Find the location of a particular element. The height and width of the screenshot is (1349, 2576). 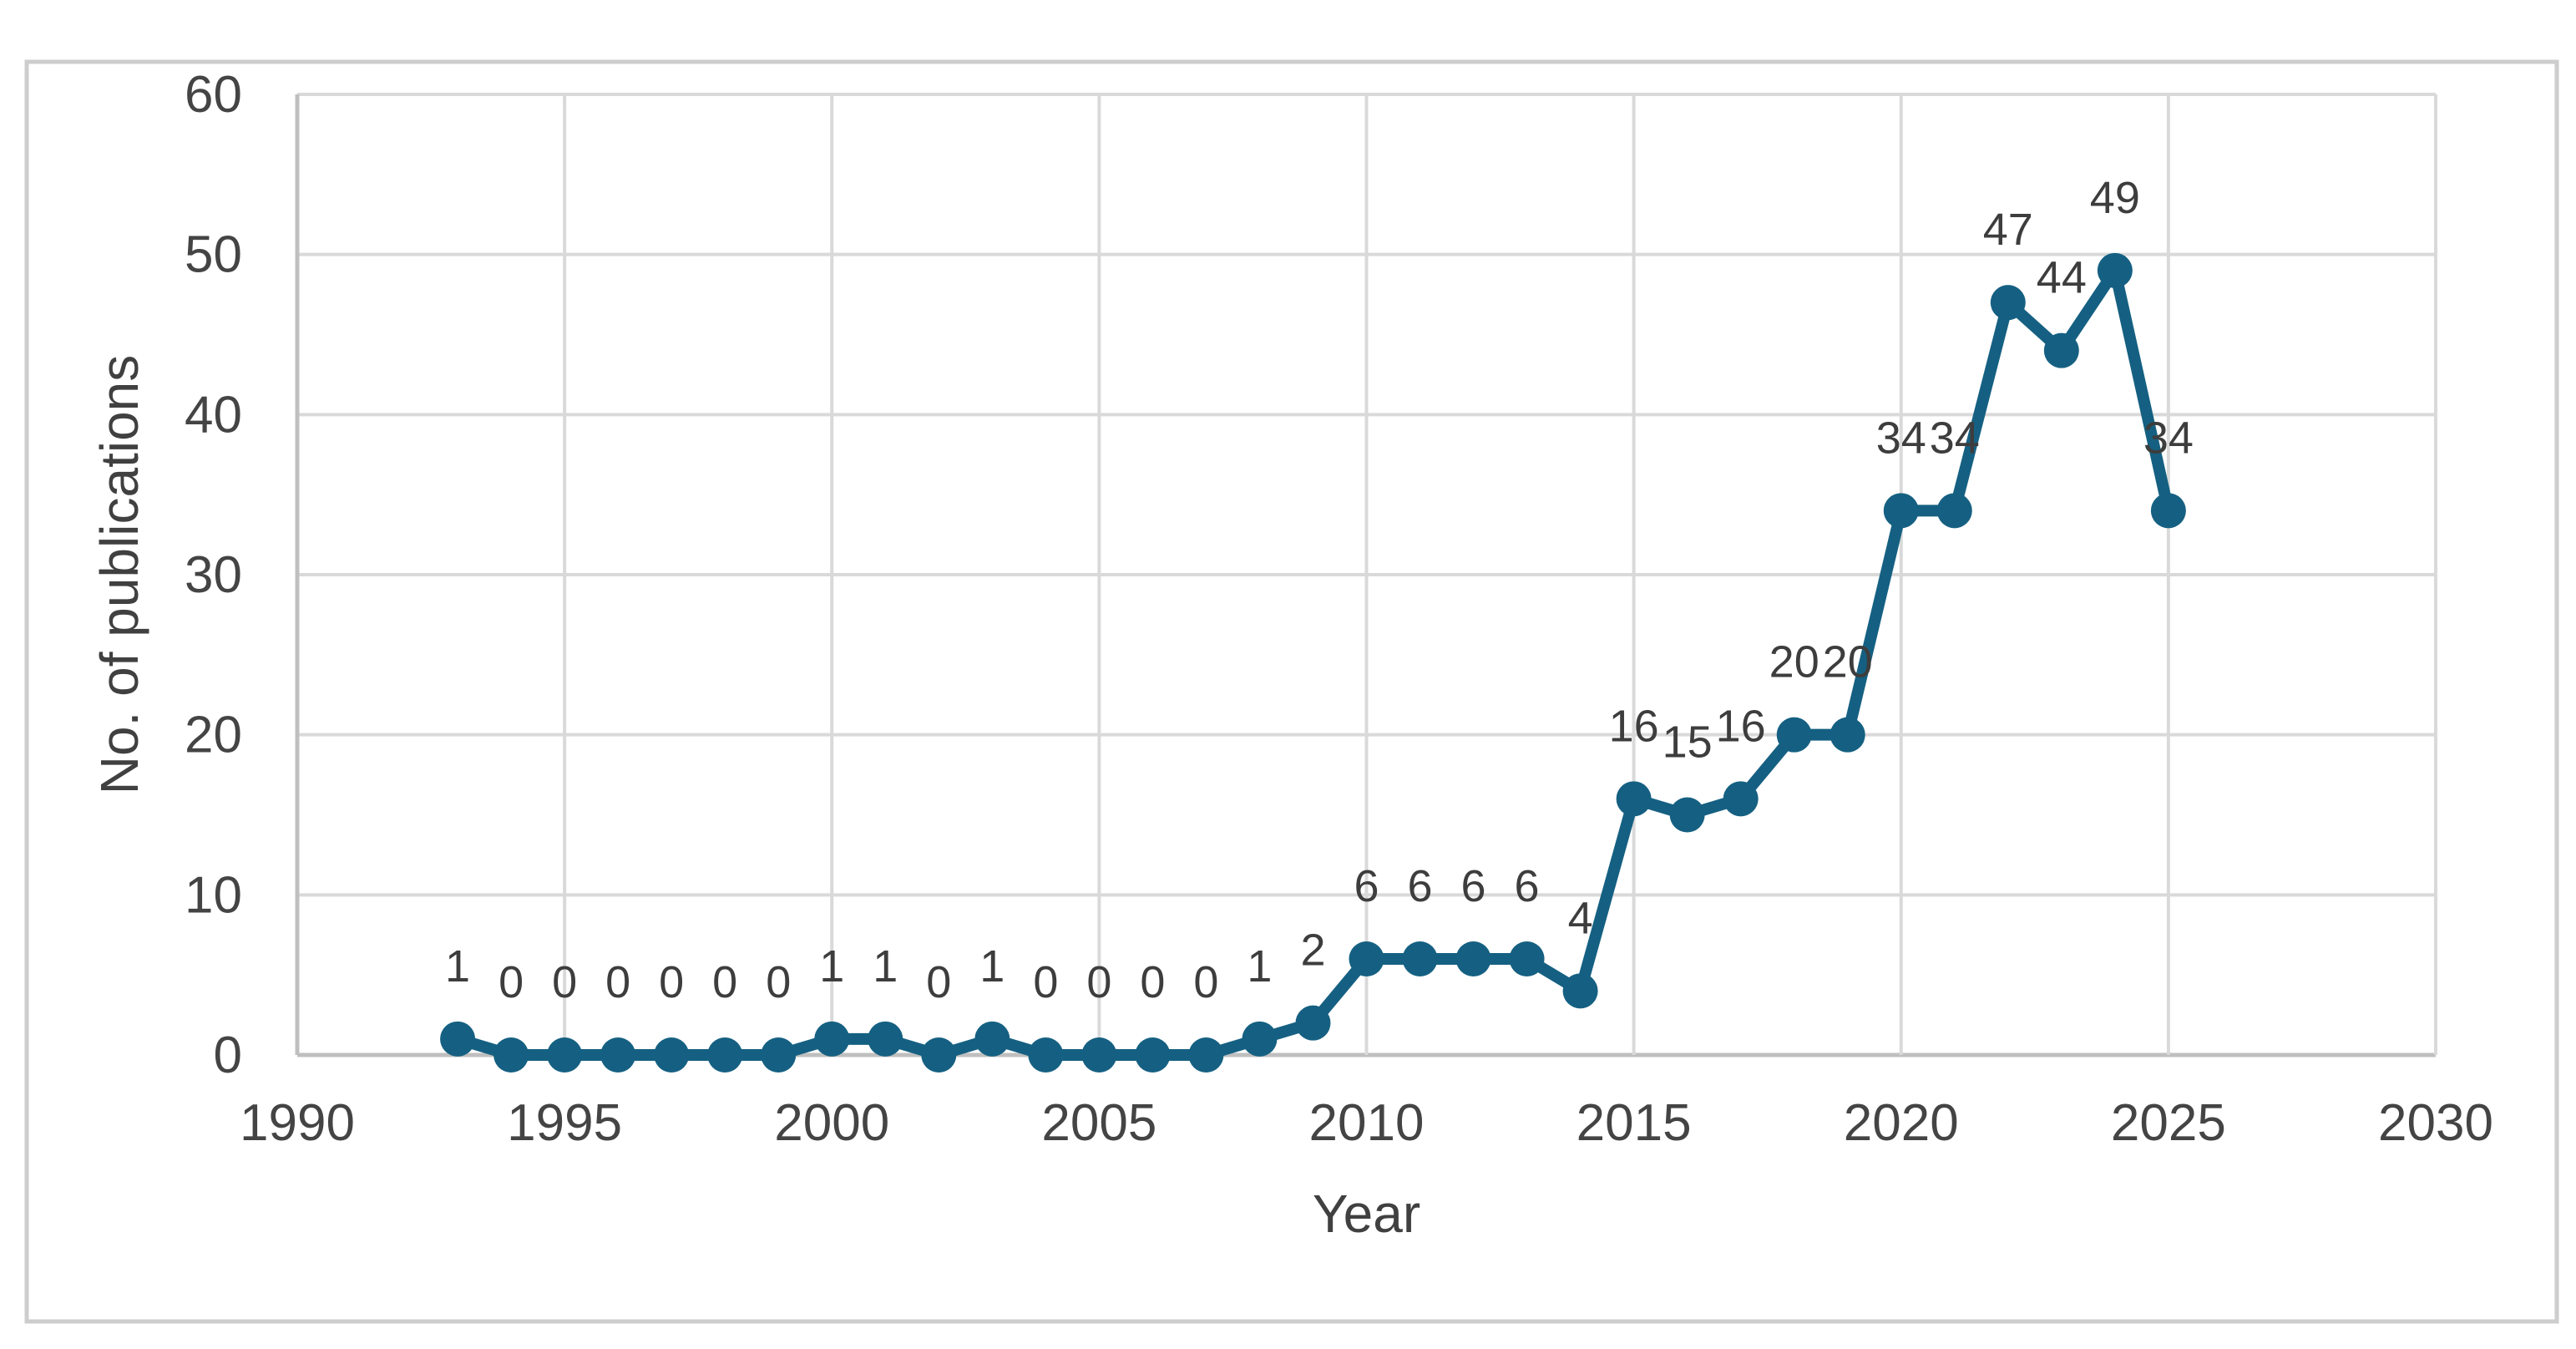

data-point-1993 is located at coordinates (458, 1039).